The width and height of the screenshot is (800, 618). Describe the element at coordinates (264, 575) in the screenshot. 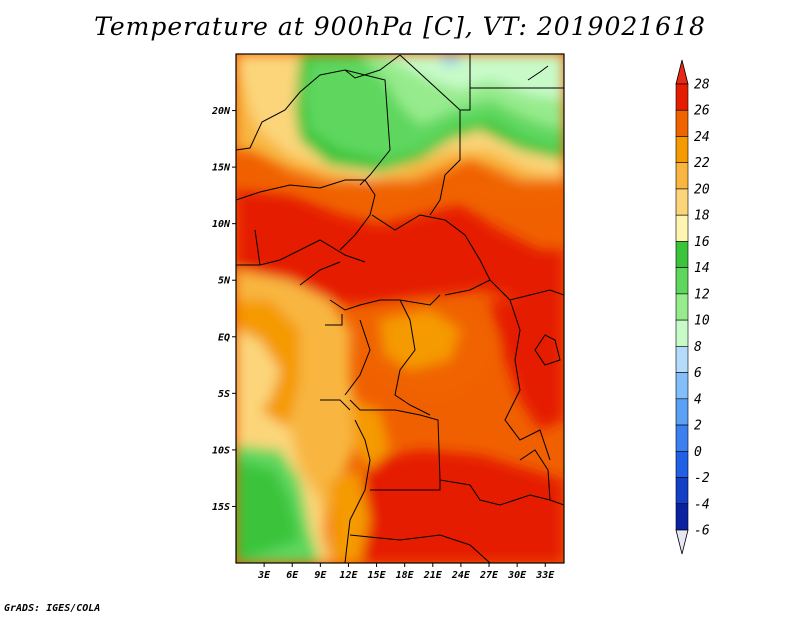

I see `lon-tick-label: 3E` at that location.